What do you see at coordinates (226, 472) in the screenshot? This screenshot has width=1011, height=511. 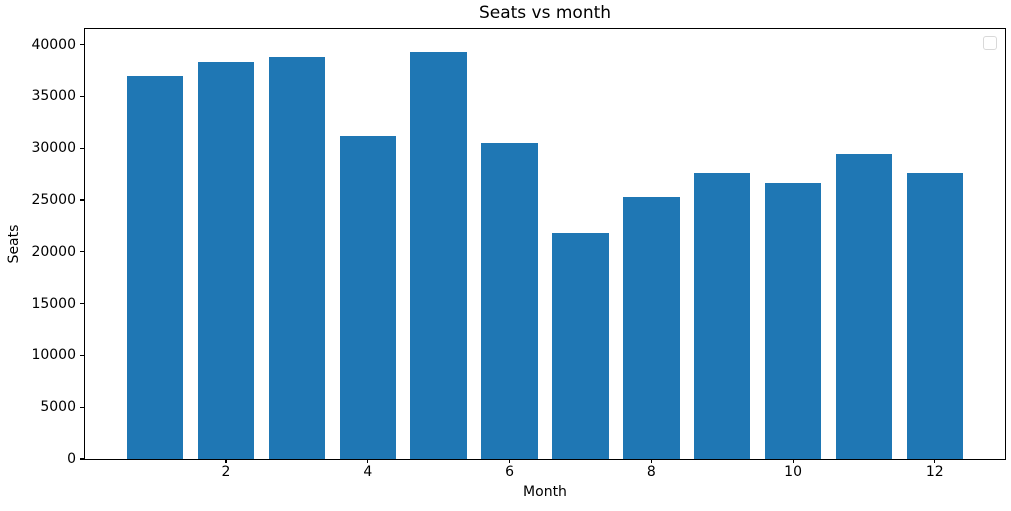 I see `x-tick-label: 2` at bounding box center [226, 472].